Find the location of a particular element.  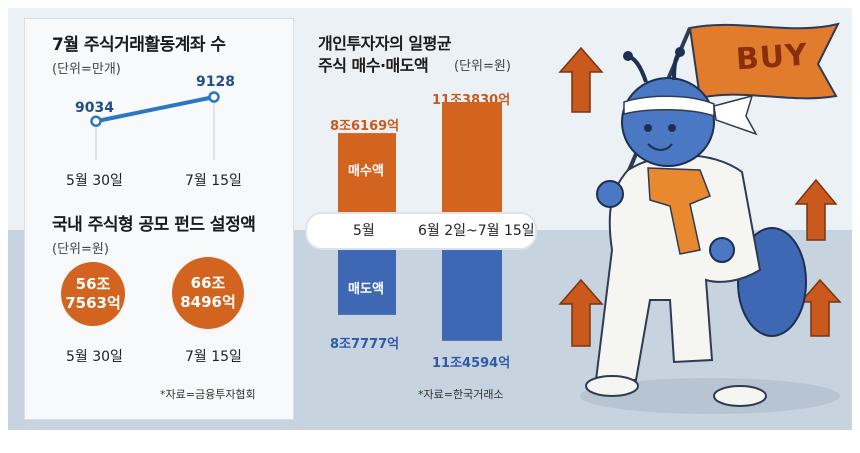

fund-bubble-2: 66조 8496억 is located at coordinates (208, 293).